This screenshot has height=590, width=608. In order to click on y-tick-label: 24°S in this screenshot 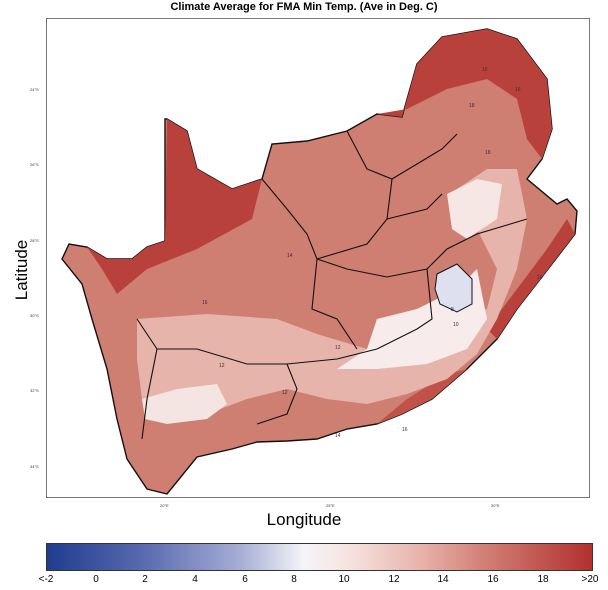, I will do `click(34, 89)`.